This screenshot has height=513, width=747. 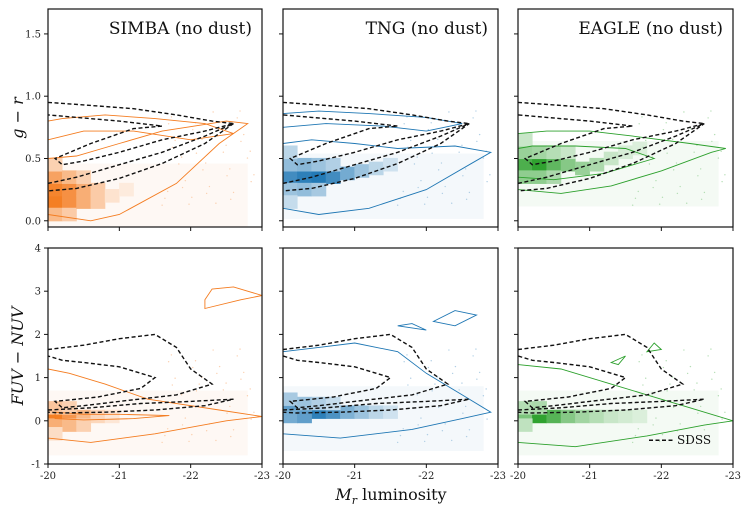 I want to click on panel-top-left: 0.0 0.5 1.0 1.5 SIMBA (no dust), so click(x=144, y=119).